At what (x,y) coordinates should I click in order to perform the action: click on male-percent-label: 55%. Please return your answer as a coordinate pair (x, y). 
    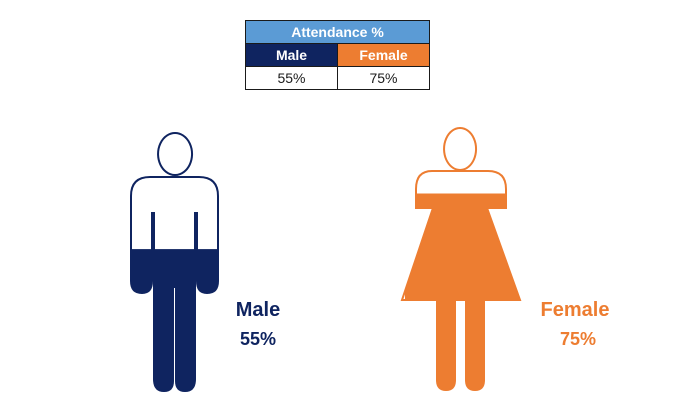
    Looking at the image, I should click on (258, 339).